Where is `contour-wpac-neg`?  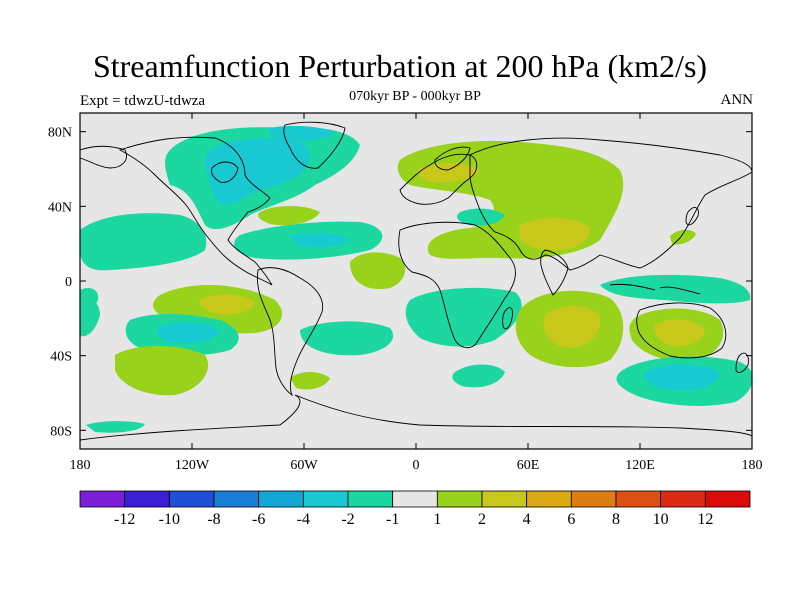 contour-wpac-neg is located at coordinates (675, 289).